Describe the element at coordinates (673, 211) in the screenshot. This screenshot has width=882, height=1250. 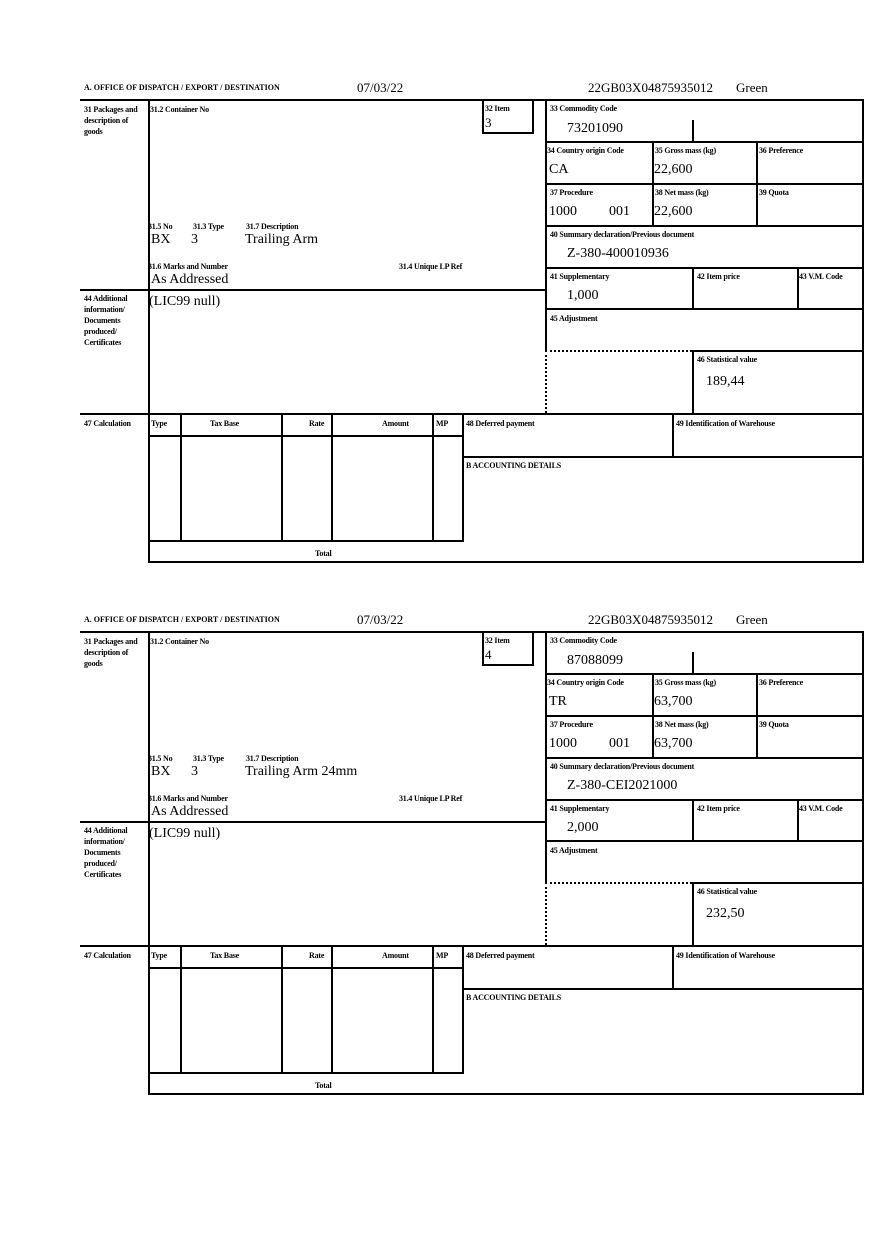
I see `net-mass-value: 22,600` at that location.